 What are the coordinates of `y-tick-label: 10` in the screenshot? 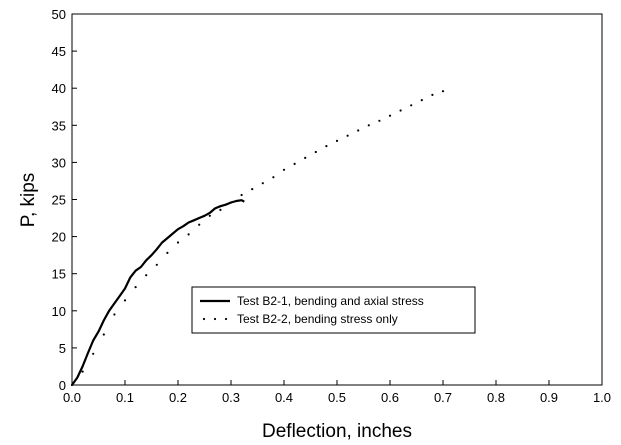 It's located at (59, 311).